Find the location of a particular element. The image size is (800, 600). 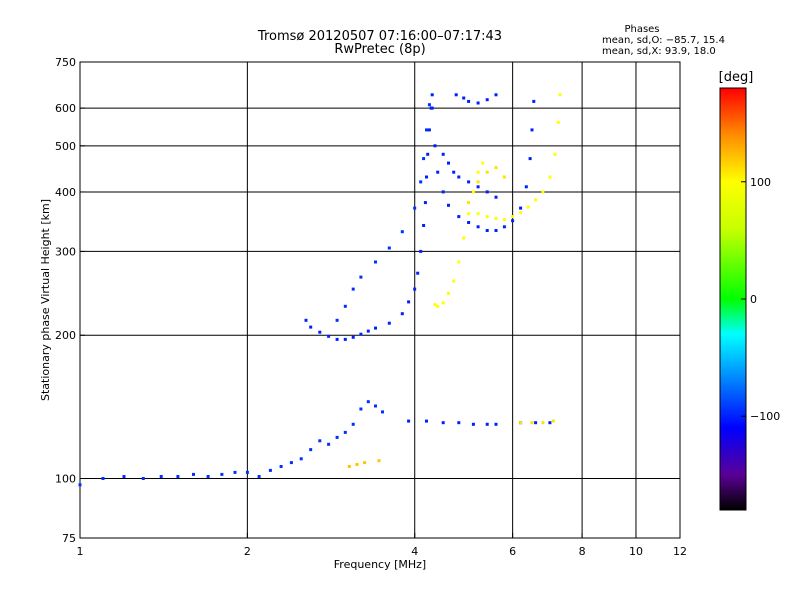

colorbar-tick-label: −100 is located at coordinates (765, 416).